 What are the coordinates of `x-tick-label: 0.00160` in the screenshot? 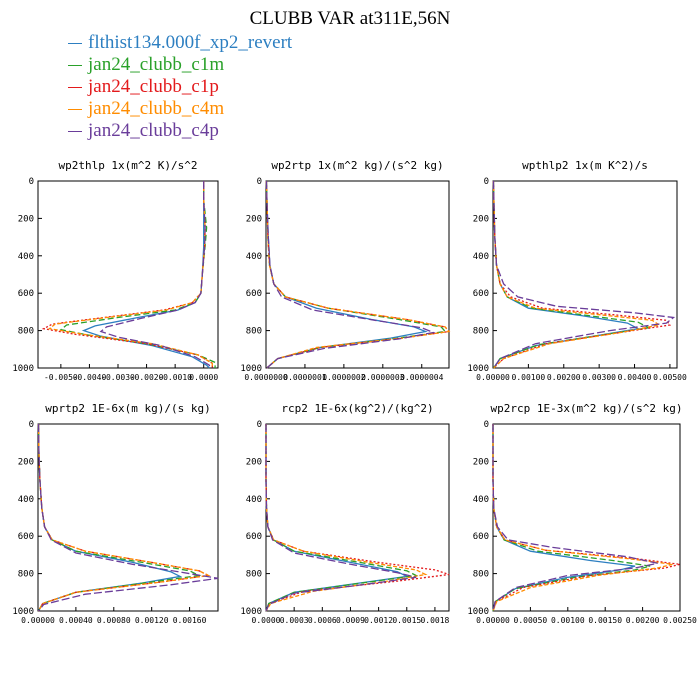 It's located at (190, 620).